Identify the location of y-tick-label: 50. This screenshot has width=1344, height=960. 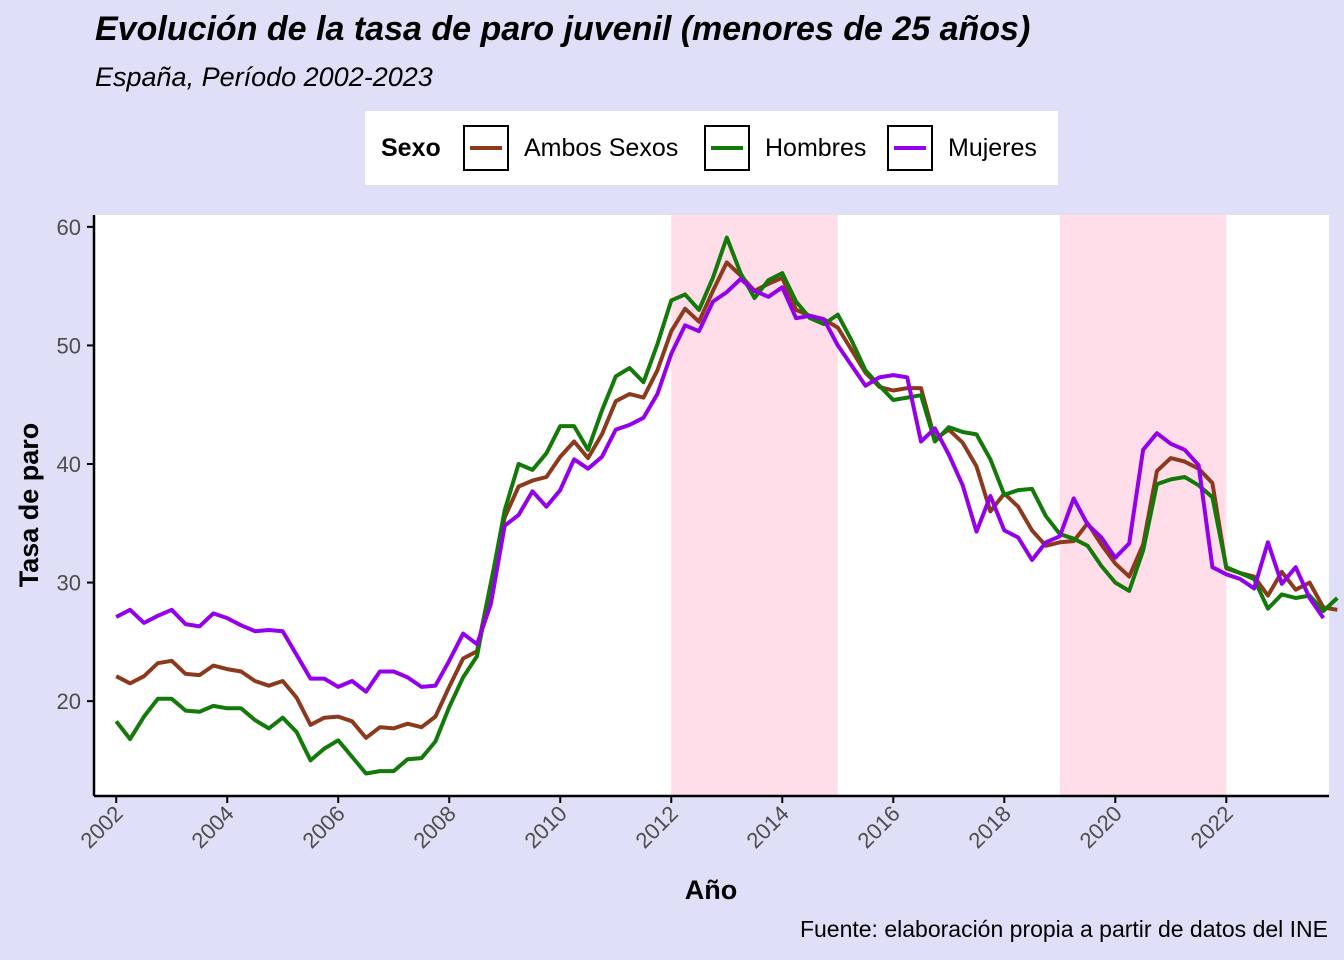
(69, 345).